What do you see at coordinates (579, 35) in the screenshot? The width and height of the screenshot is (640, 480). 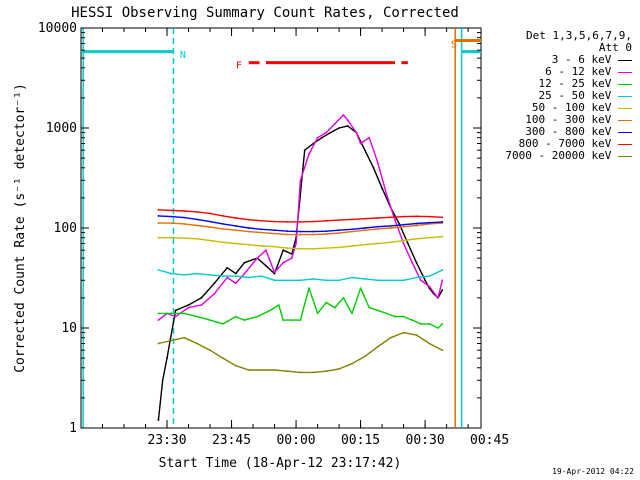 I see `legend-header-line-1: Det 1,3,5,6,7,9,` at bounding box center [579, 35].